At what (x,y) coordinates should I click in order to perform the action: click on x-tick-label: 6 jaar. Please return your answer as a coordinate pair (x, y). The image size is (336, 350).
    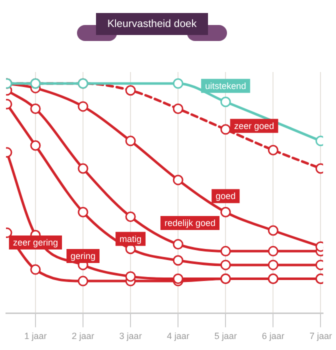
    Looking at the image, I should click on (273, 336).